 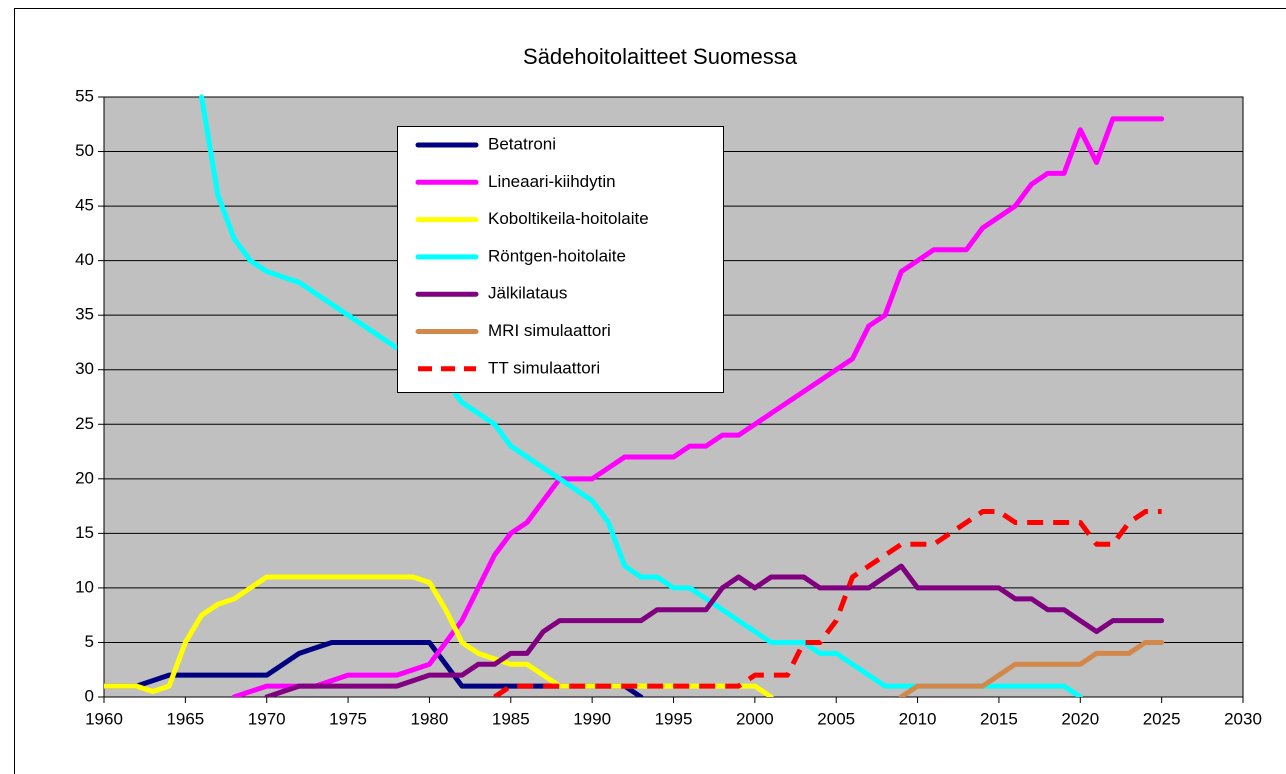 I want to click on y-tick-label: 5, so click(x=89, y=641).